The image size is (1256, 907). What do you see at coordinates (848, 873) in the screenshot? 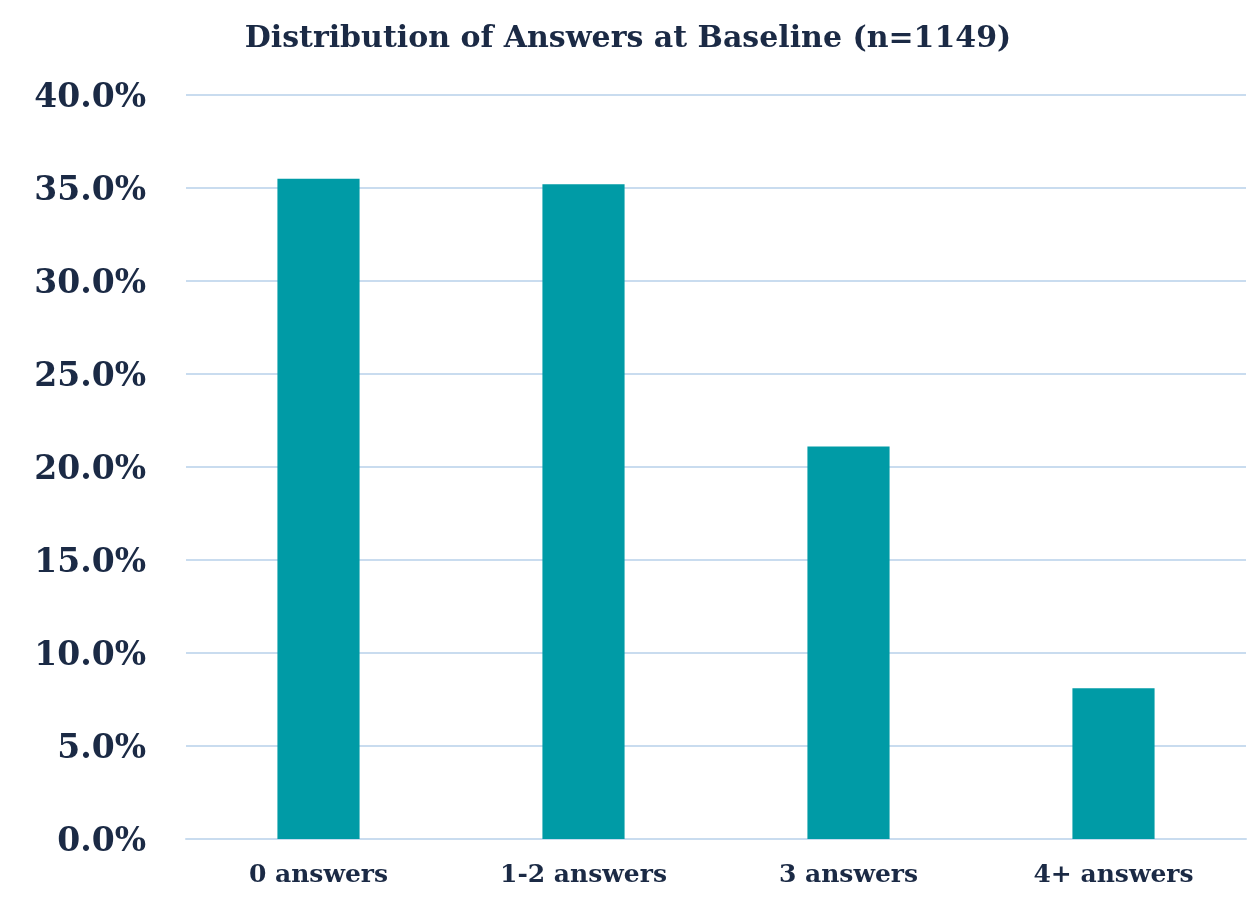
I see `x-tick-label: 3 answers` at bounding box center [848, 873].